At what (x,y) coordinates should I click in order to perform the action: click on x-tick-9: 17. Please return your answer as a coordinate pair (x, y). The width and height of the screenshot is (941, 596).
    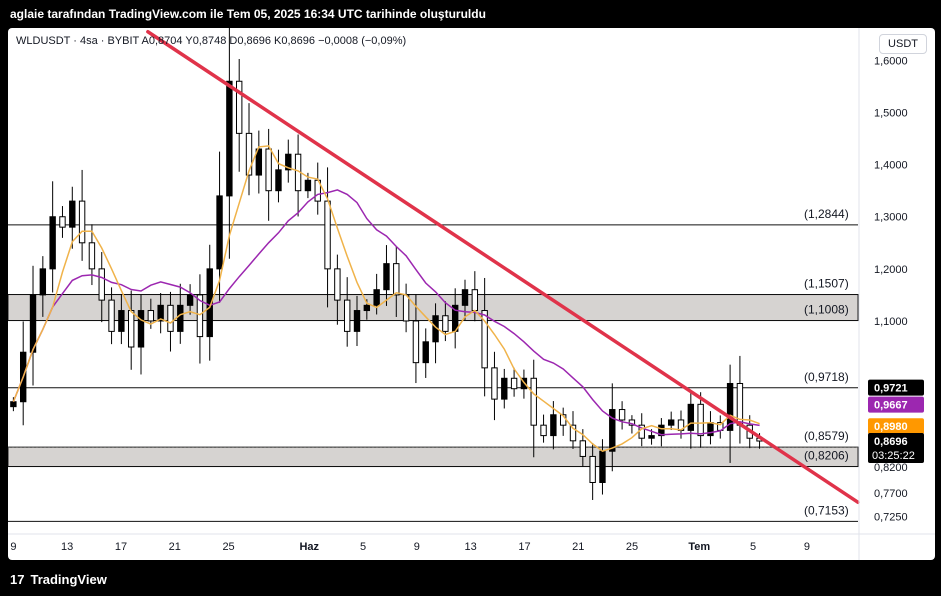
    Looking at the image, I should click on (524, 547).